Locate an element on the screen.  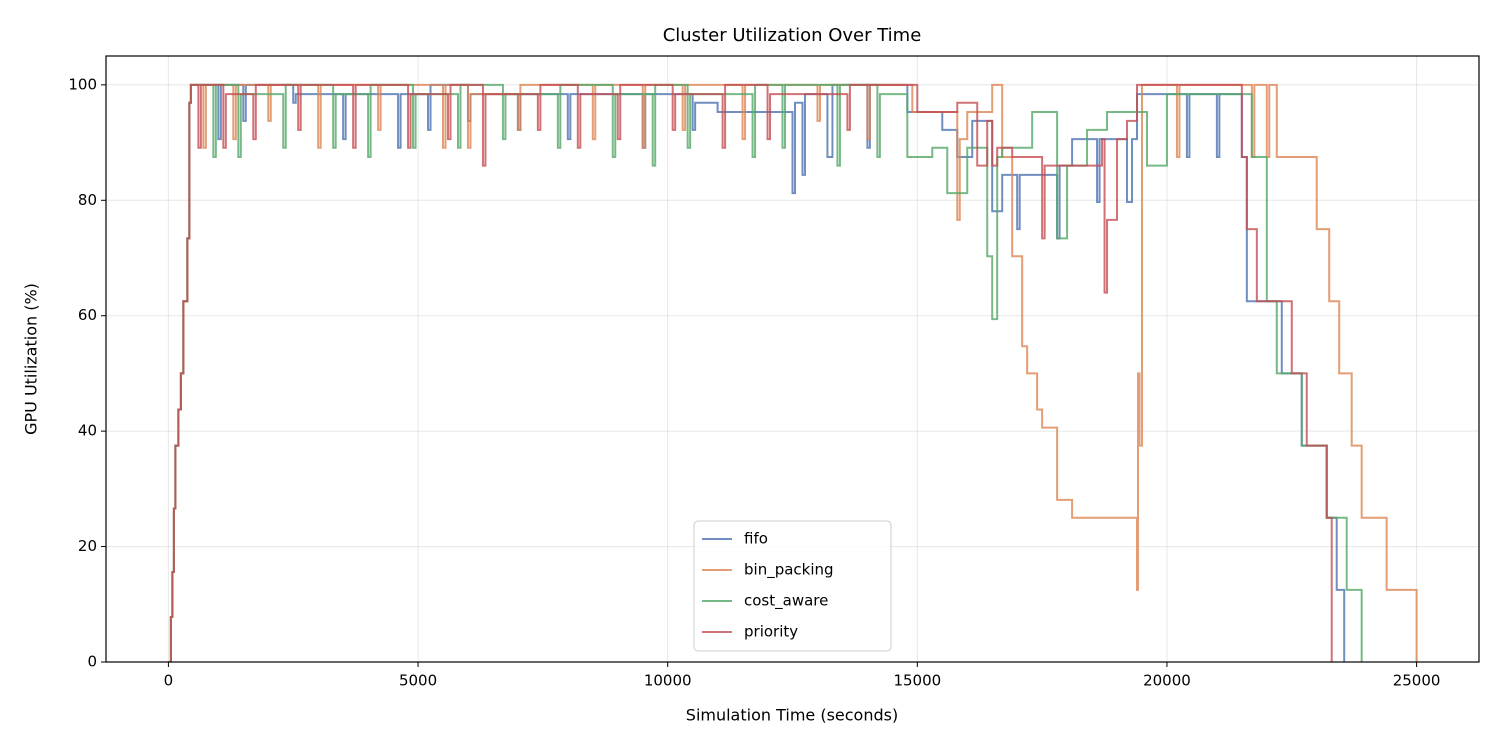
y-axis-label: GPU Utilization (%) is located at coordinates (31, 359).